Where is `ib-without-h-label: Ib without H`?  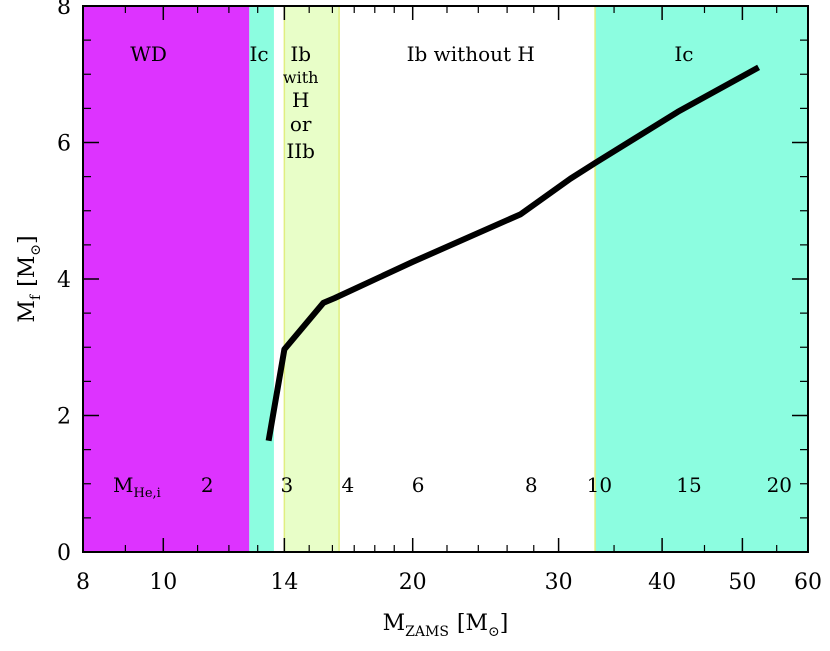 ib-without-h-label: Ib without H is located at coordinates (471, 54).